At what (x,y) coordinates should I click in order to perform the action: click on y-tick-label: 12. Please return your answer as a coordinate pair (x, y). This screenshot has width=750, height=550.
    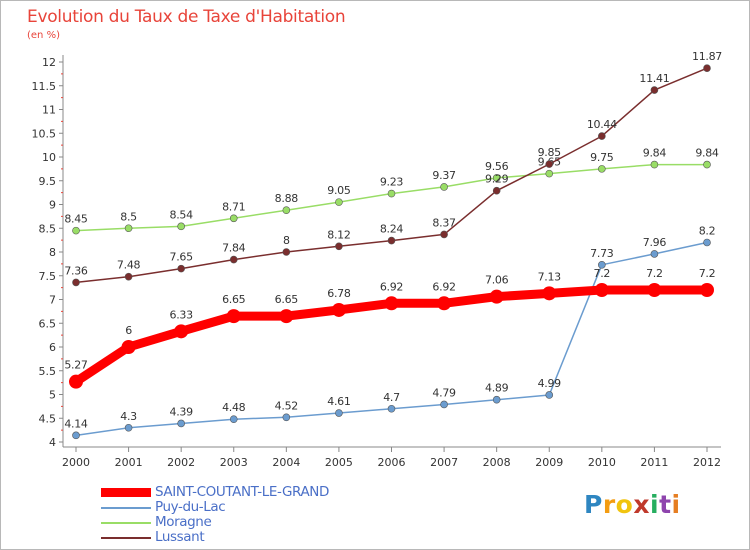
    Looking at the image, I should click on (49, 62).